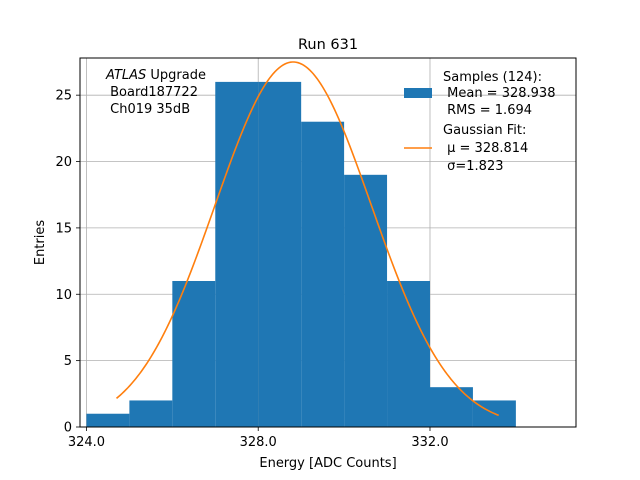 The image size is (640, 480). I want to click on annotation-atlas: ATLAS, so click(125, 75).